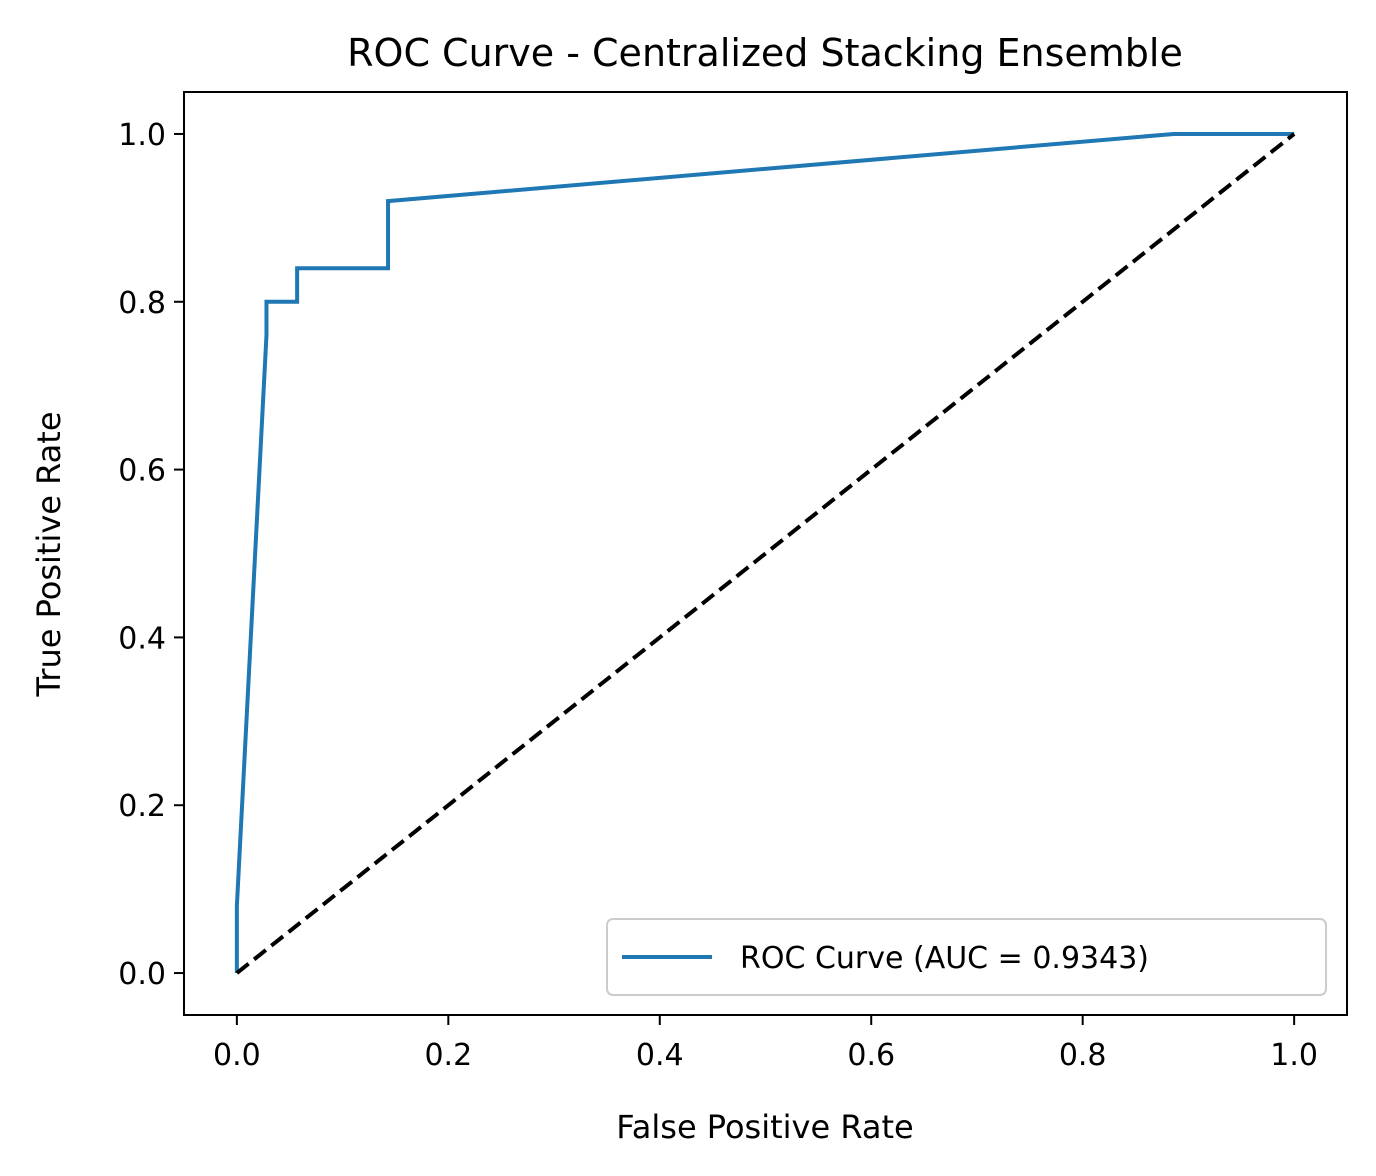  What do you see at coordinates (151, 555) in the screenshot?
I see `y-axis-ticks: 0.0 0.2 0.4 0.6 0.8 1.0` at bounding box center [151, 555].